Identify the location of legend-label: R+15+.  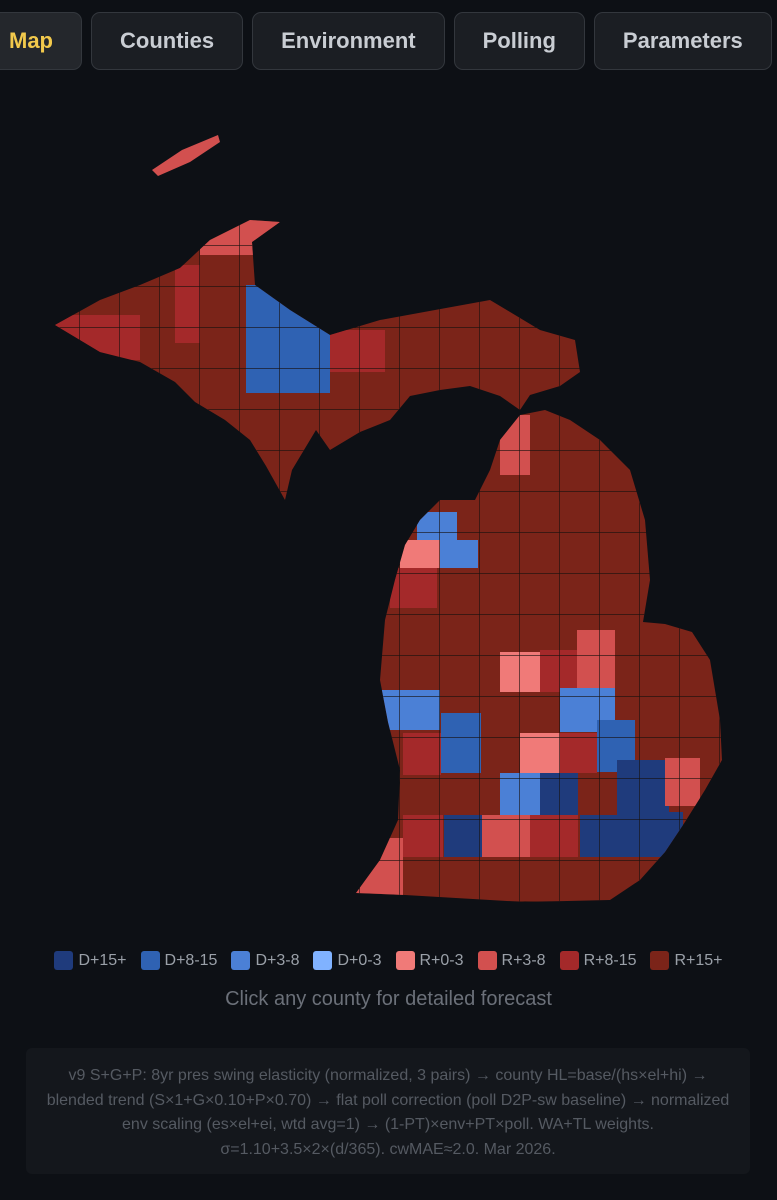
(698, 960).